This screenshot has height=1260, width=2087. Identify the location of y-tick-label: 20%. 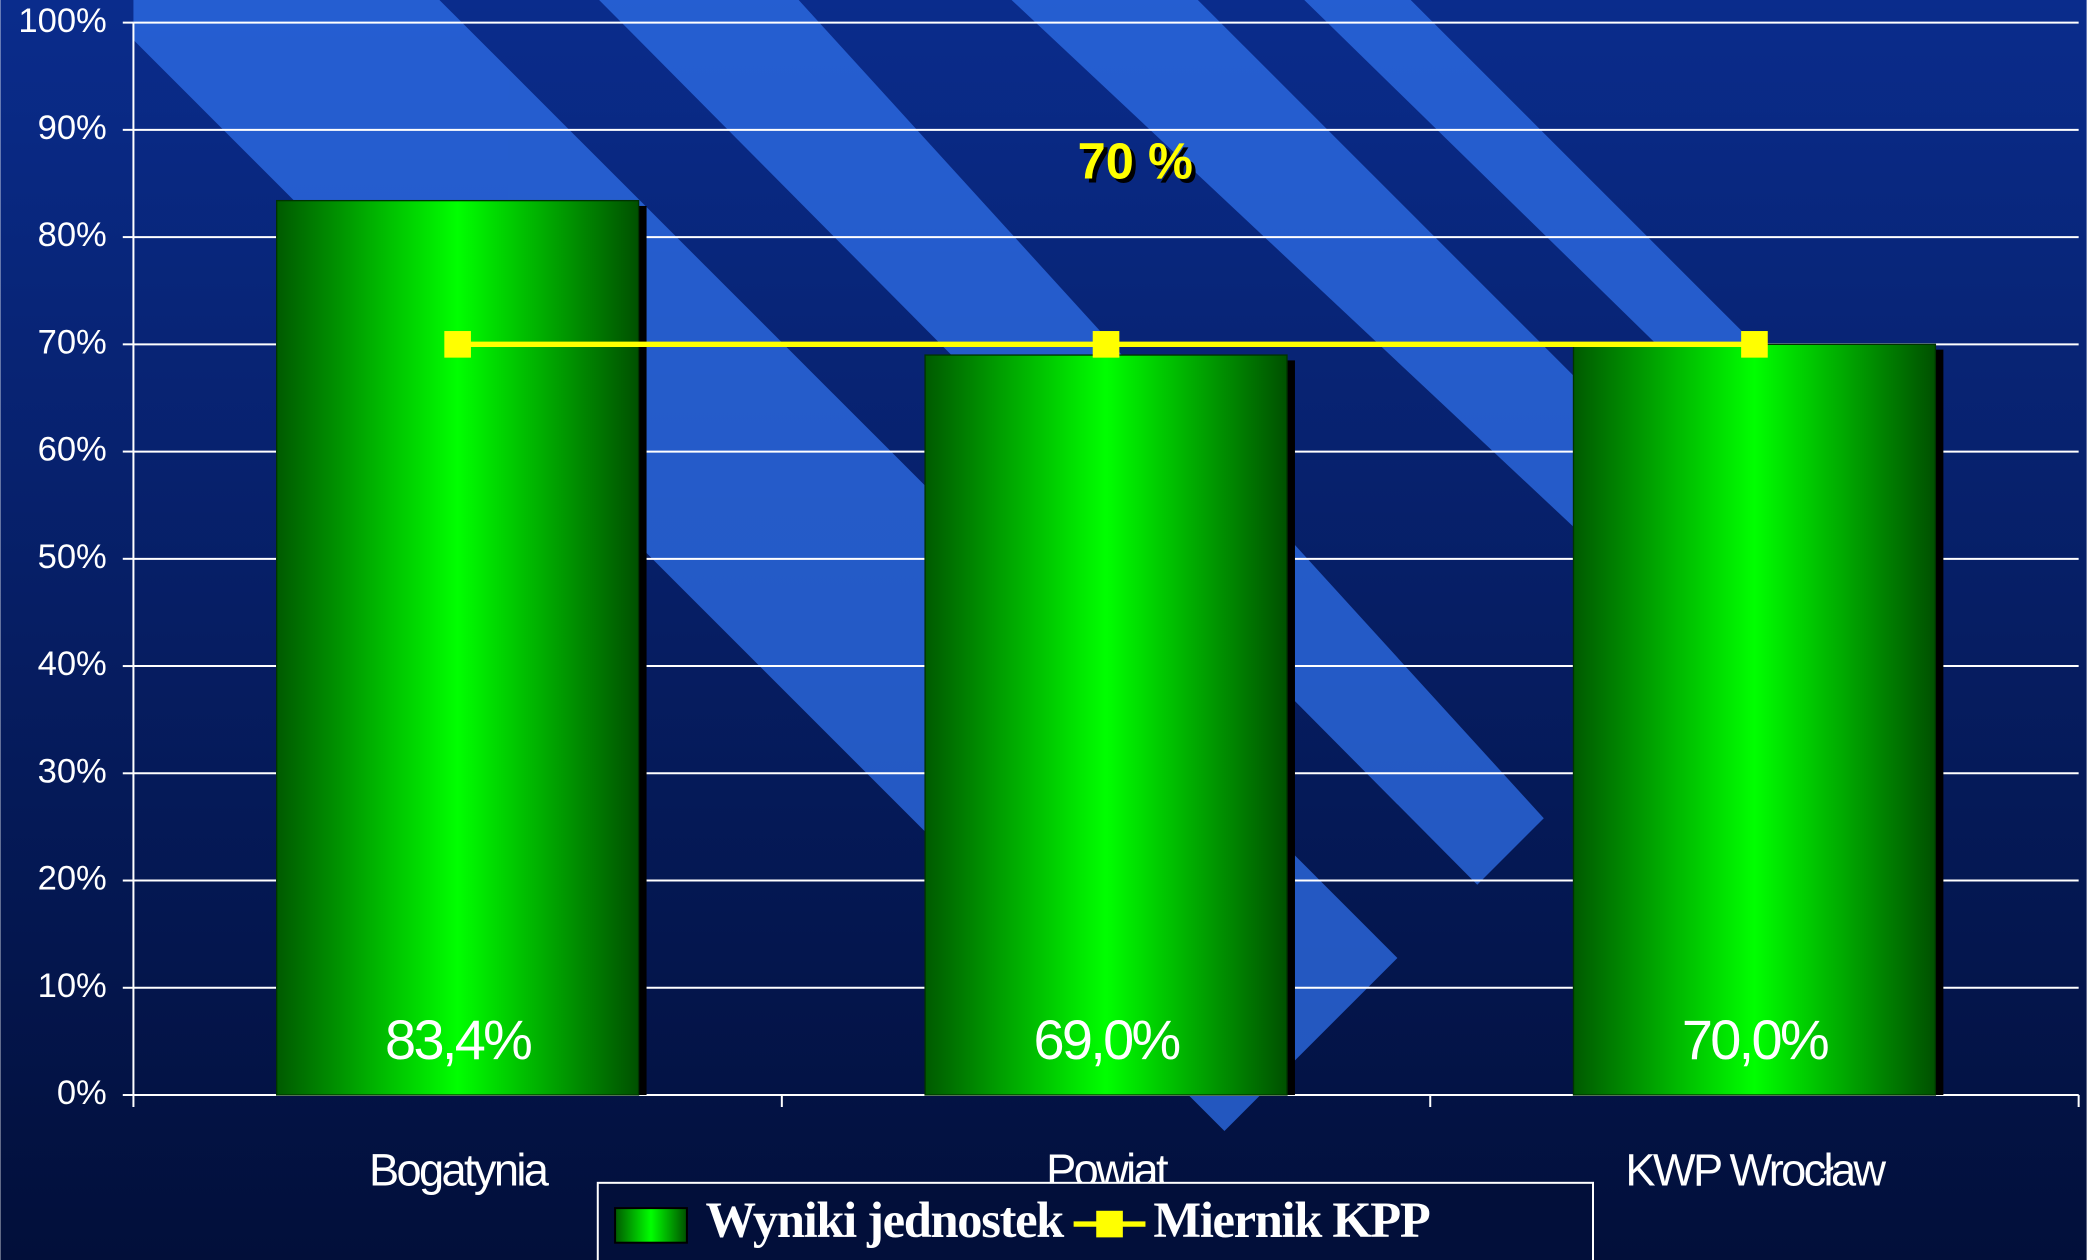
(72, 879).